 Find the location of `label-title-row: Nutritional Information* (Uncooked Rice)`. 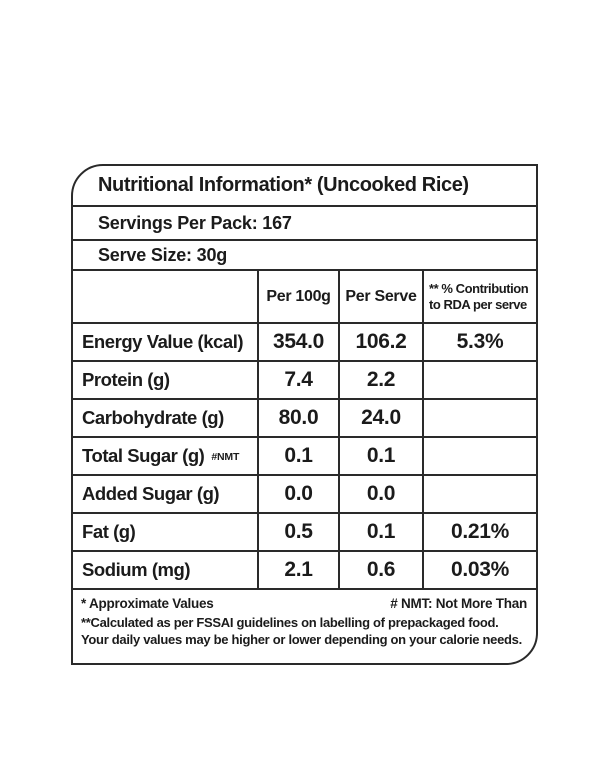

label-title-row: Nutritional Information* (Uncooked Rice) is located at coordinates (304, 186).